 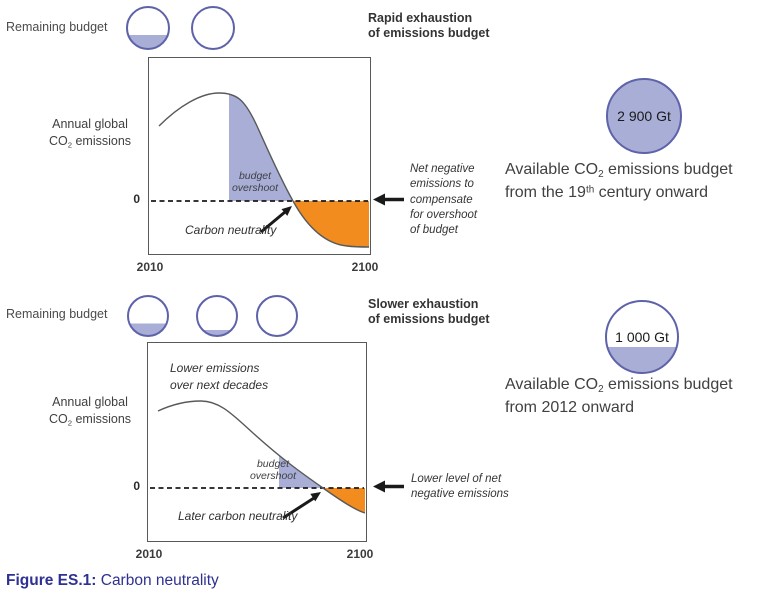 I want to click on panel-heading-slower: Slower exhaustion of emissions budget, so click(x=429, y=311).